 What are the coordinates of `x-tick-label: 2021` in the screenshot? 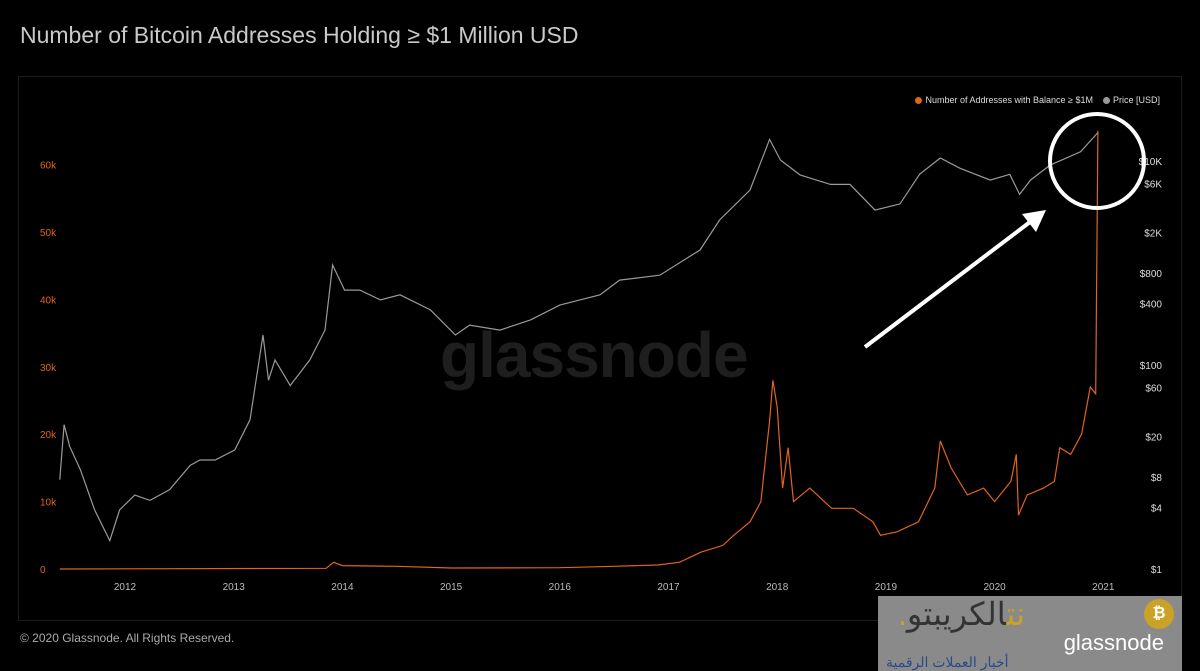 It's located at (1103, 587).